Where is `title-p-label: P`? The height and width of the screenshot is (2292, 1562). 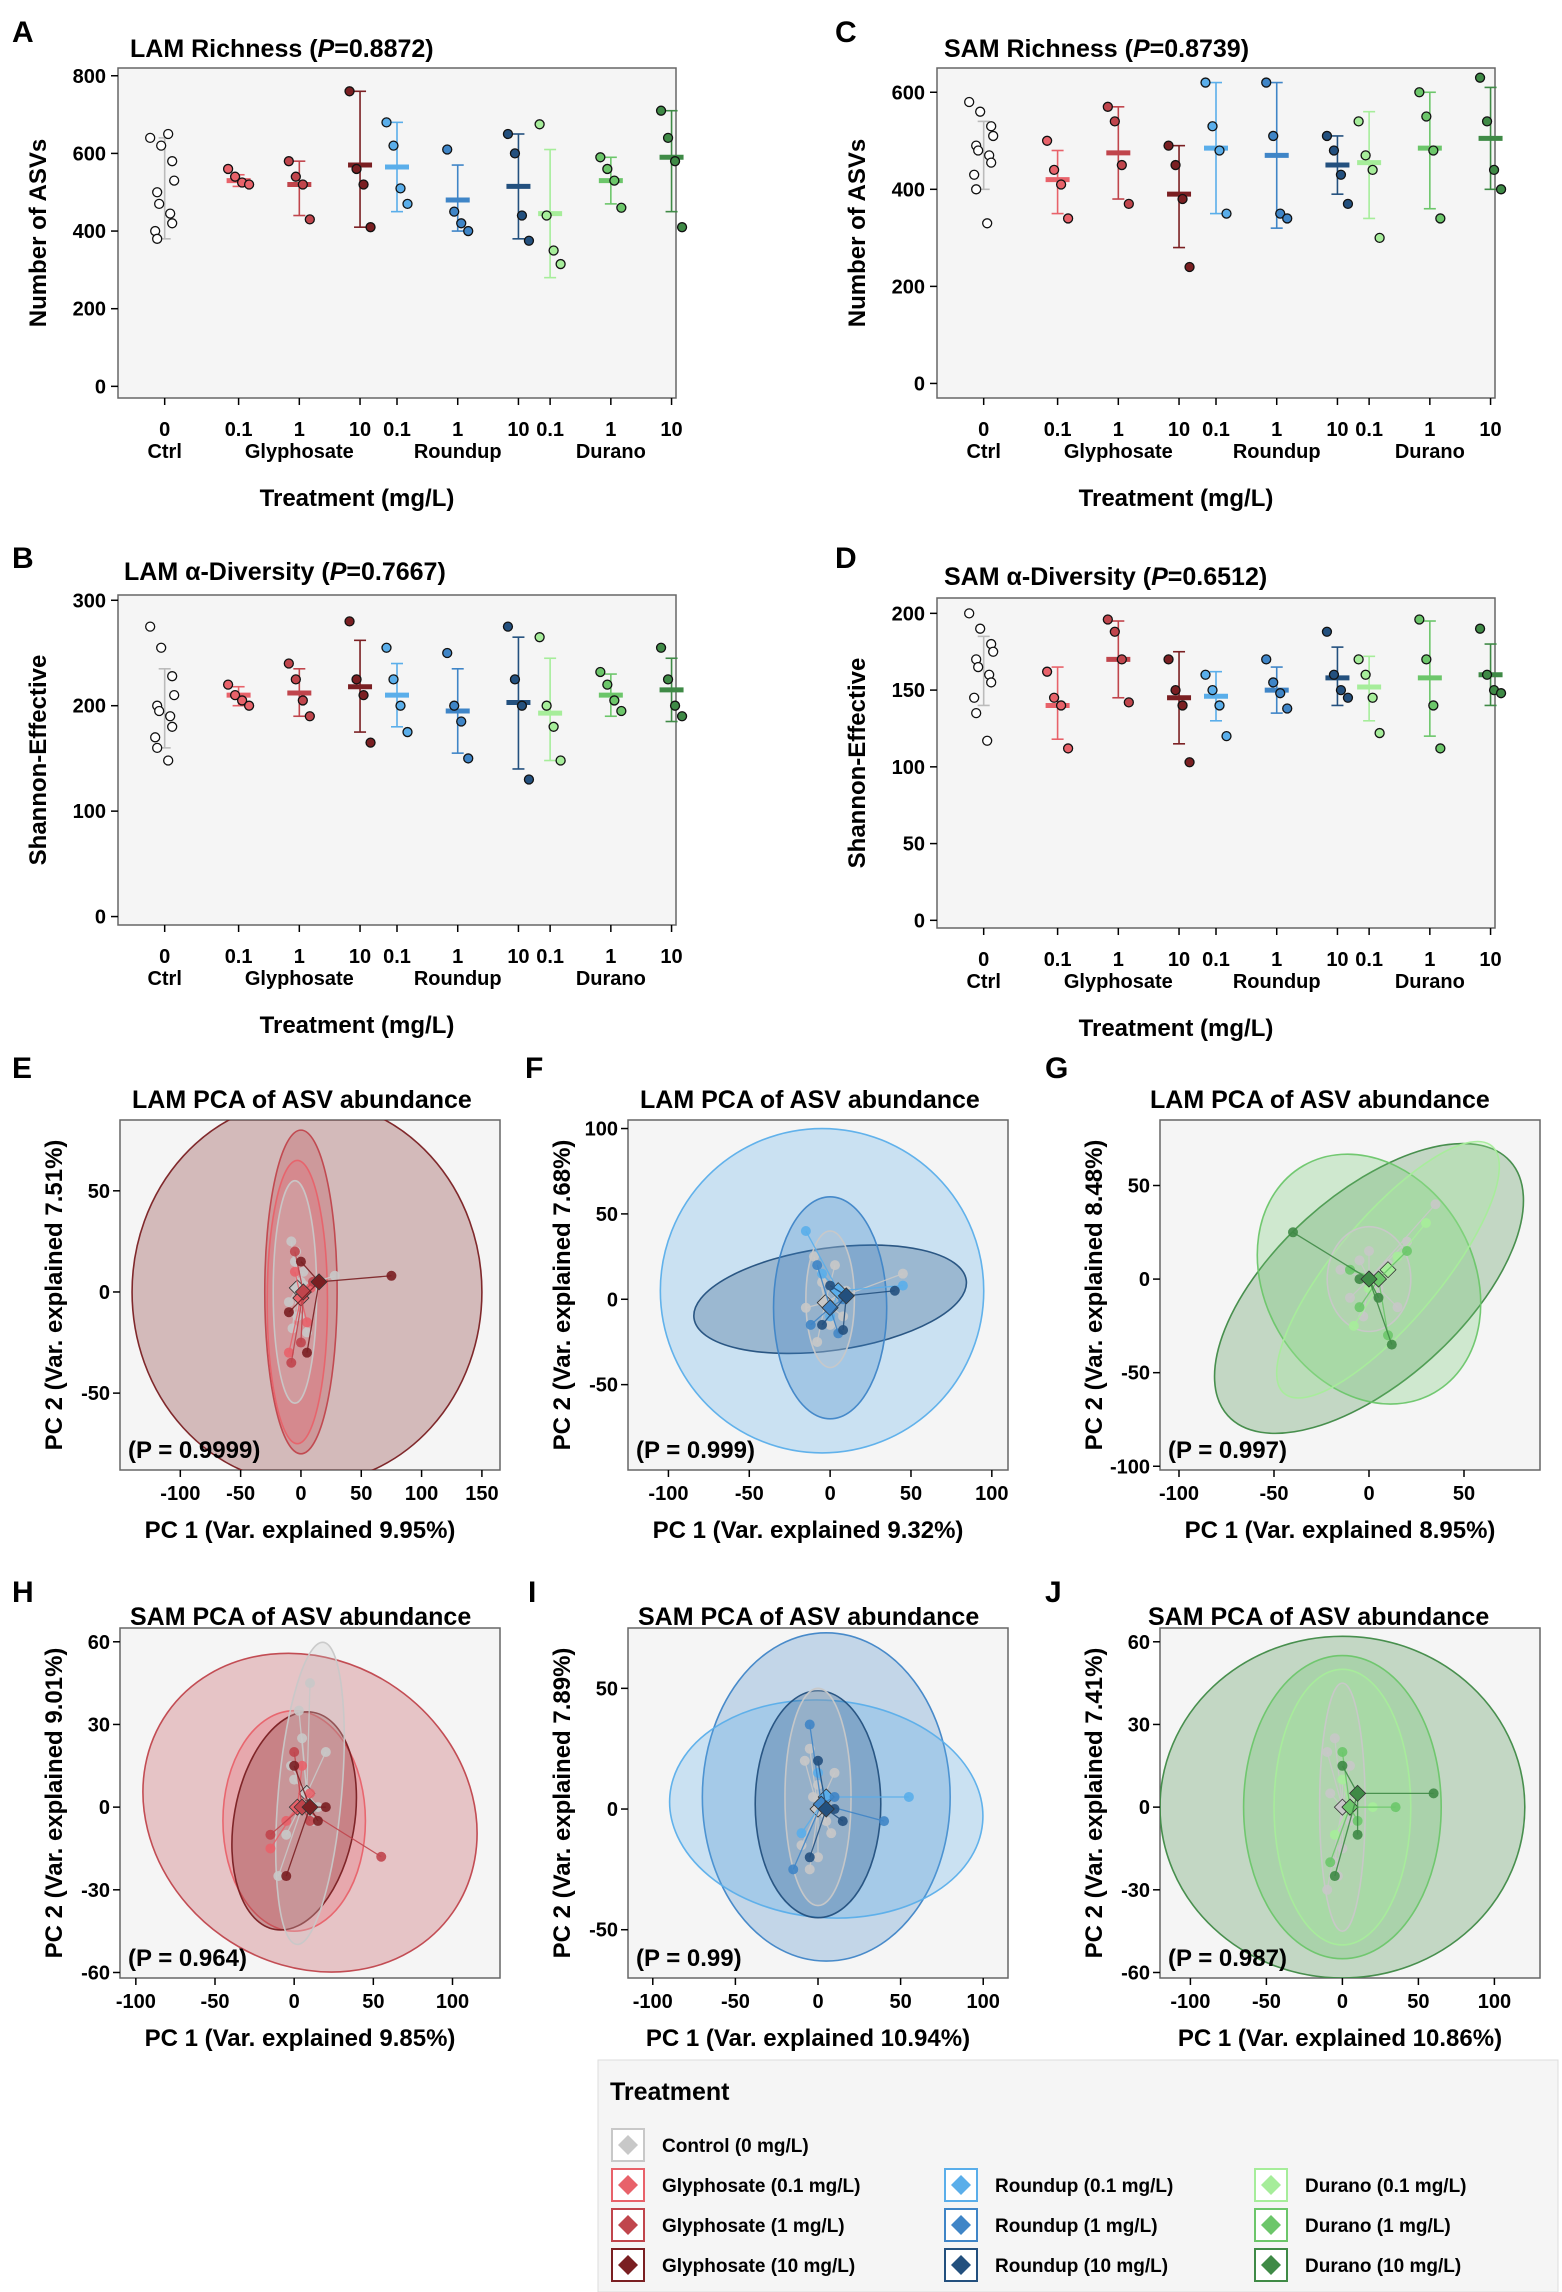
title-p-label: P is located at coordinates (1159, 577).